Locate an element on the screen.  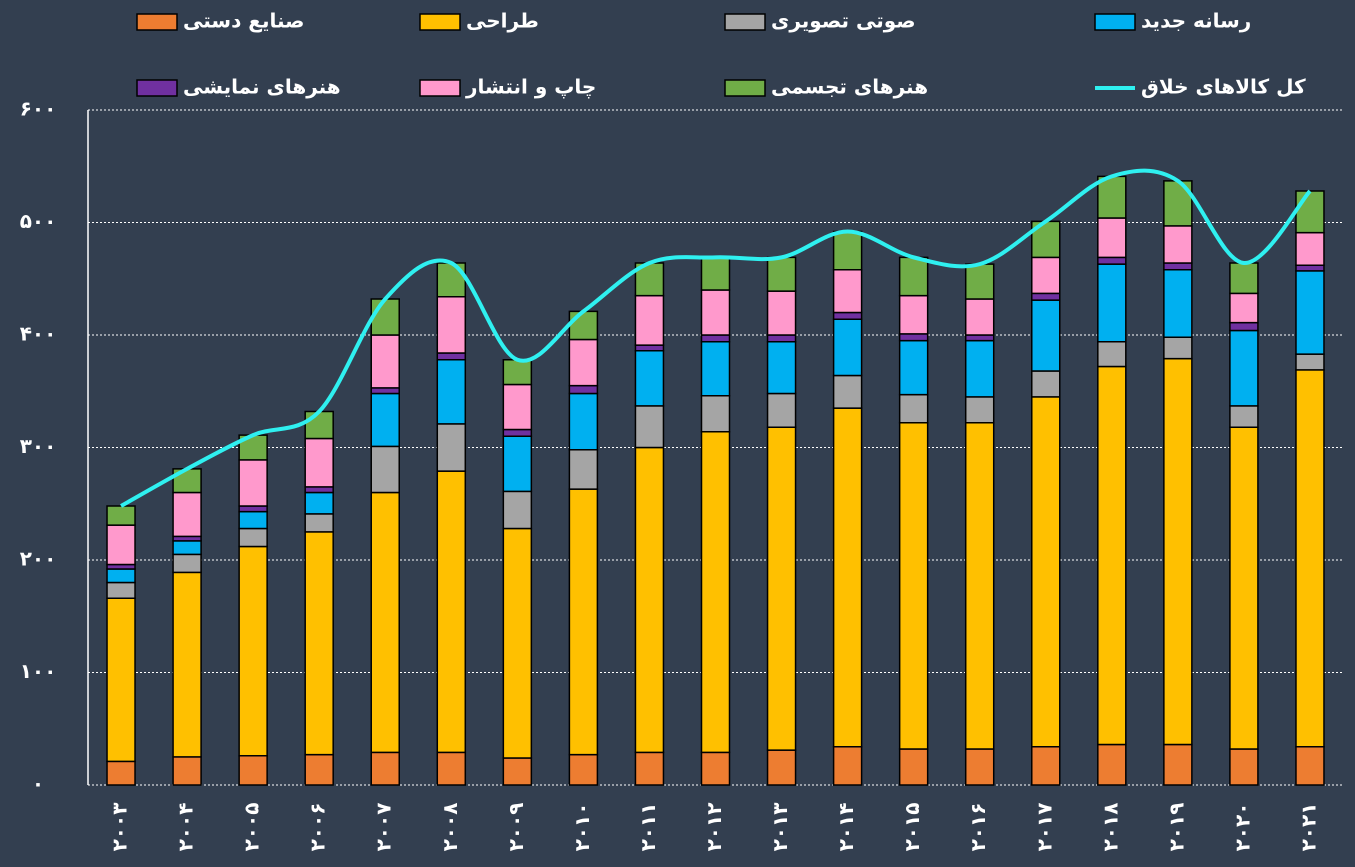
legend-label: صوتی تصویری is located at coordinates (843, 21).